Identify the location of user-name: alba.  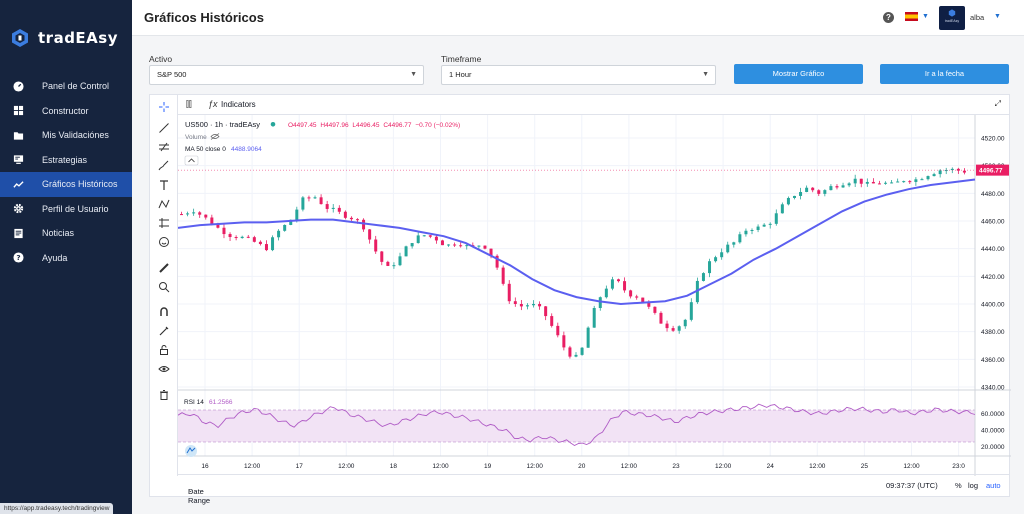
(977, 17).